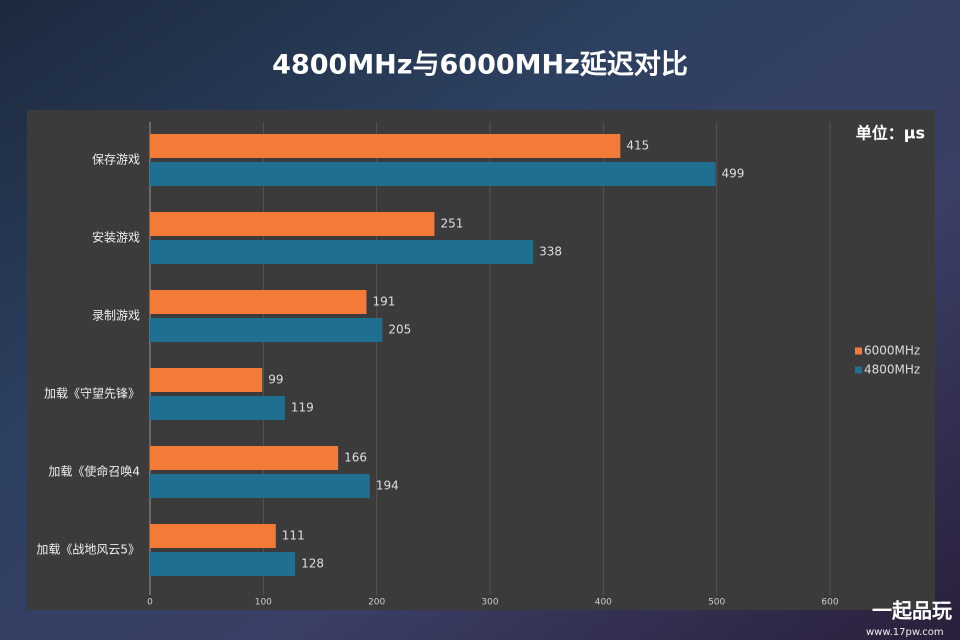 This screenshot has height=640, width=960. Describe the element at coordinates (890, 133) in the screenshot. I see `unit-label: 单位：μs` at that location.